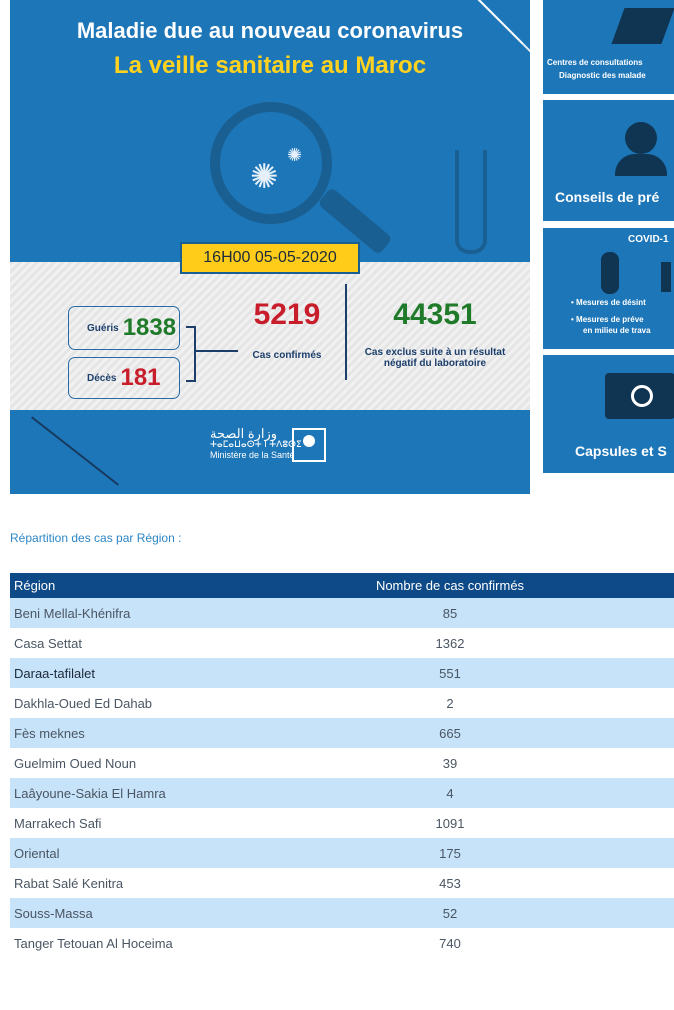 The width and height of the screenshot is (674, 1010). I want to click on table-row: Guelmim Oued Noun 39, so click(342, 763).